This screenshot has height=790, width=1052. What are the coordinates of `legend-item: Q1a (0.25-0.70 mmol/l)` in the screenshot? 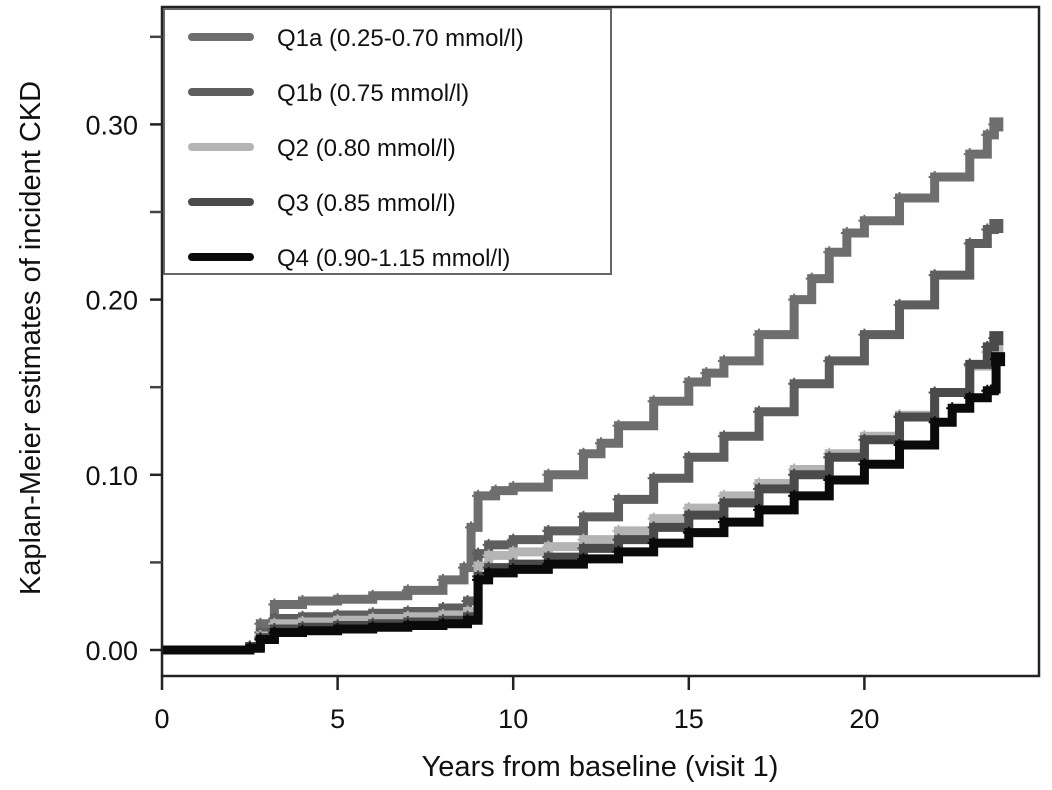 It's located at (356, 38).